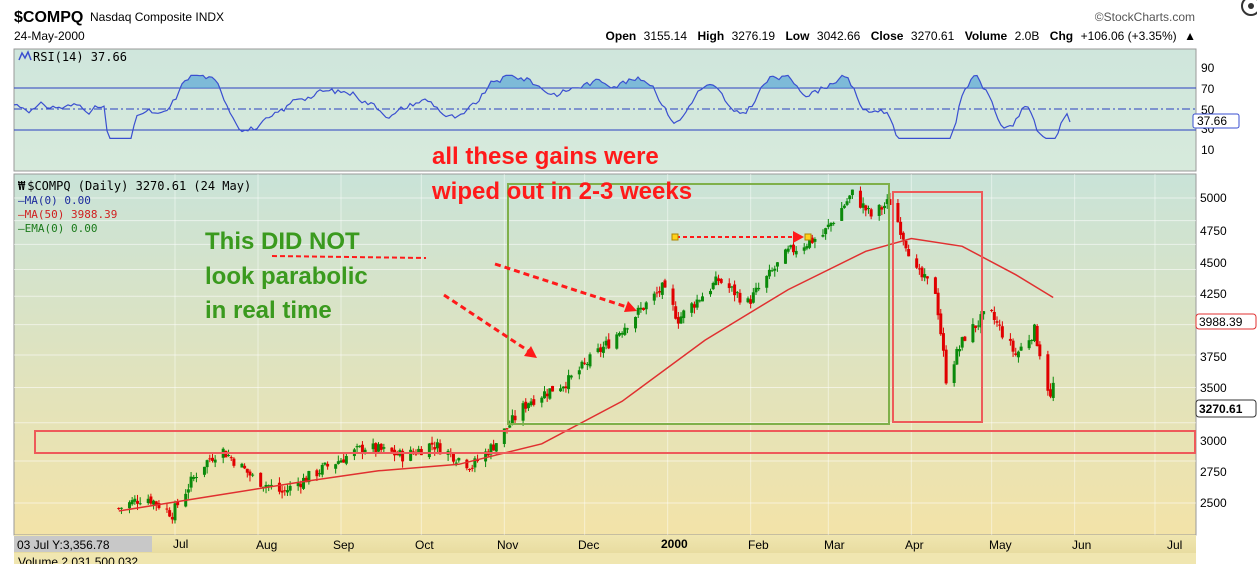 The image size is (1257, 564). Describe the element at coordinates (758, 545) in the screenshot. I see `x-tick: Feb` at that location.